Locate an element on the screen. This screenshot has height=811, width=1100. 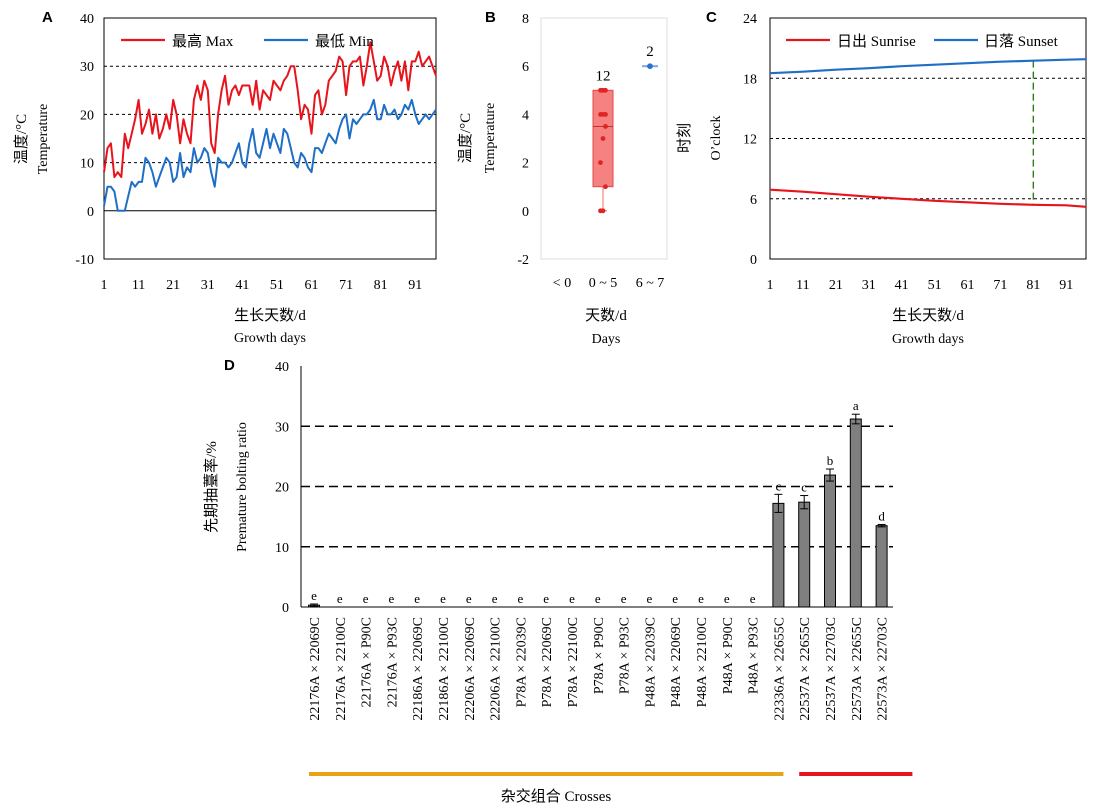
panel-b-y-tick-3: 4 is located at coordinates (525, 115).